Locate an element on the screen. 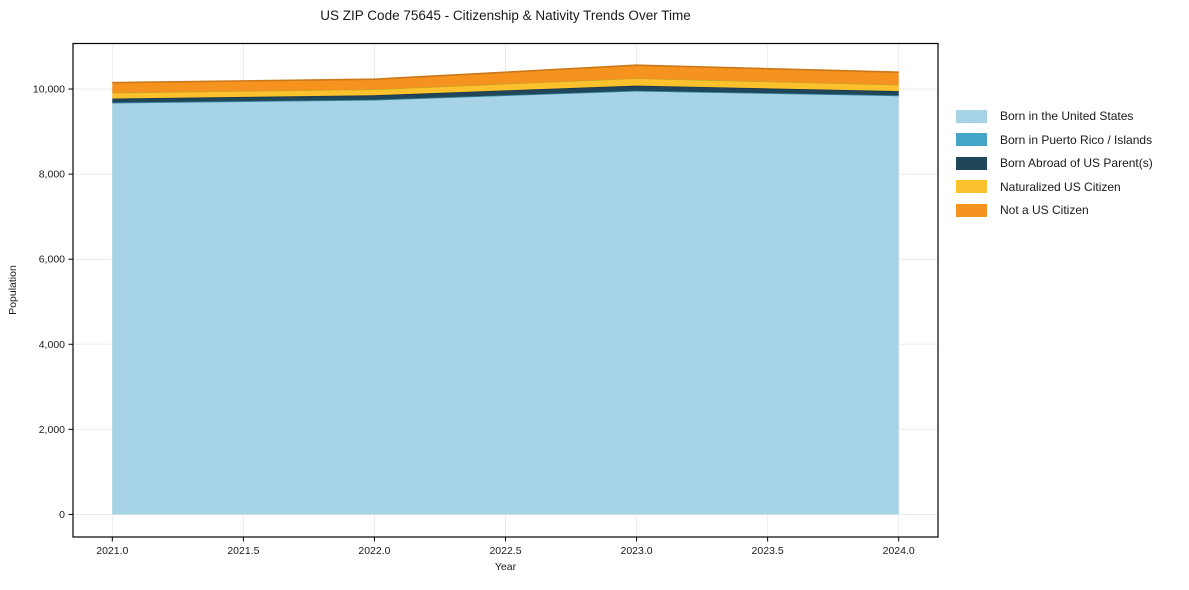  y-tick-label: 6,000 is located at coordinates (52, 260).